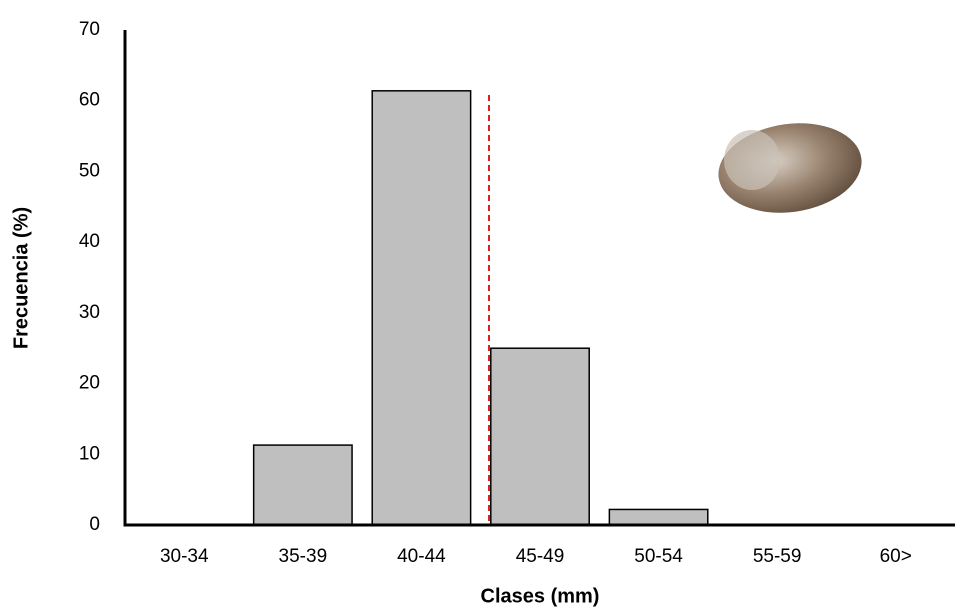  I want to click on shell-image, so click(790, 168).